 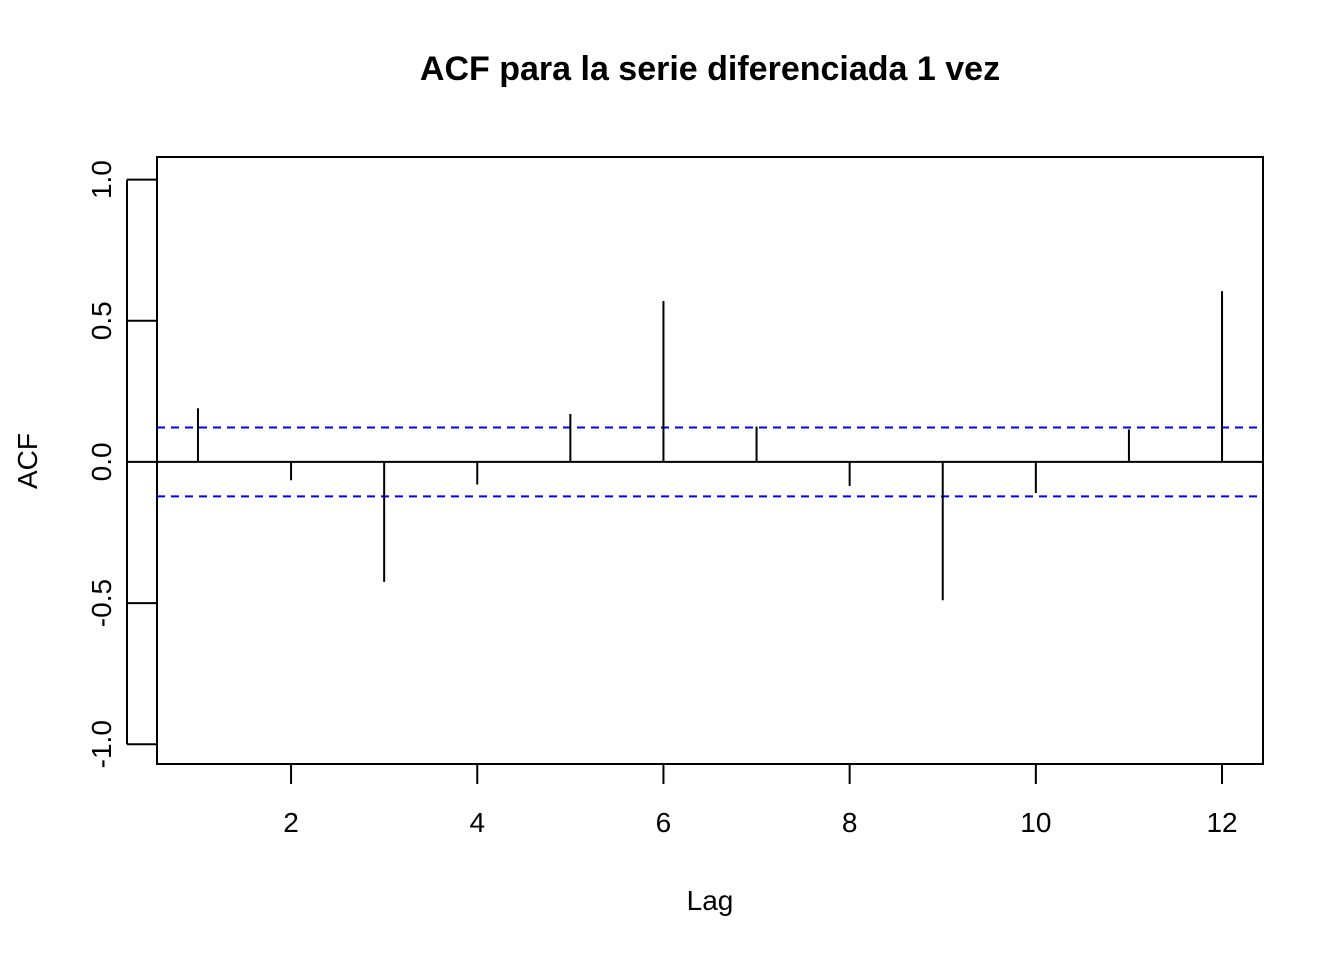 What do you see at coordinates (664, 822) in the screenshot?
I see `x-tick-label: 6` at bounding box center [664, 822].